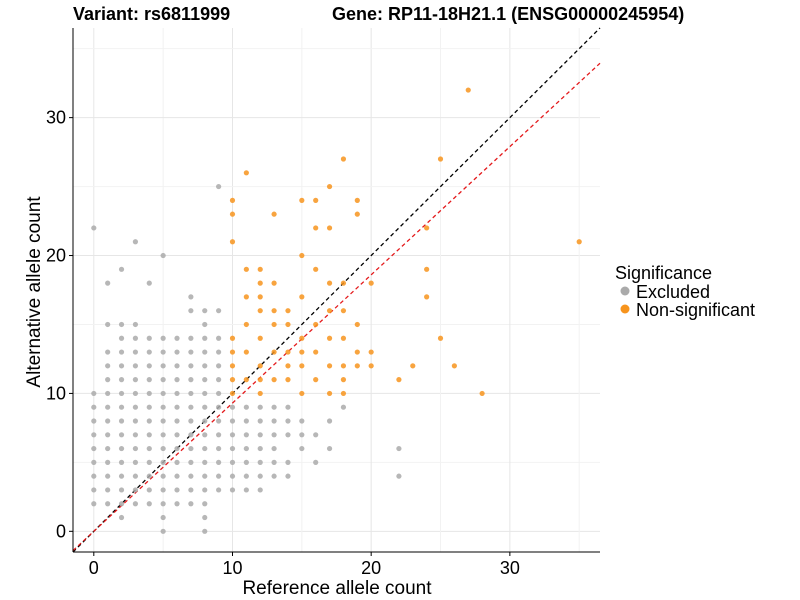 The image size is (800, 600). I want to click on legend-label-non-significant: Non-significant, so click(695, 310).